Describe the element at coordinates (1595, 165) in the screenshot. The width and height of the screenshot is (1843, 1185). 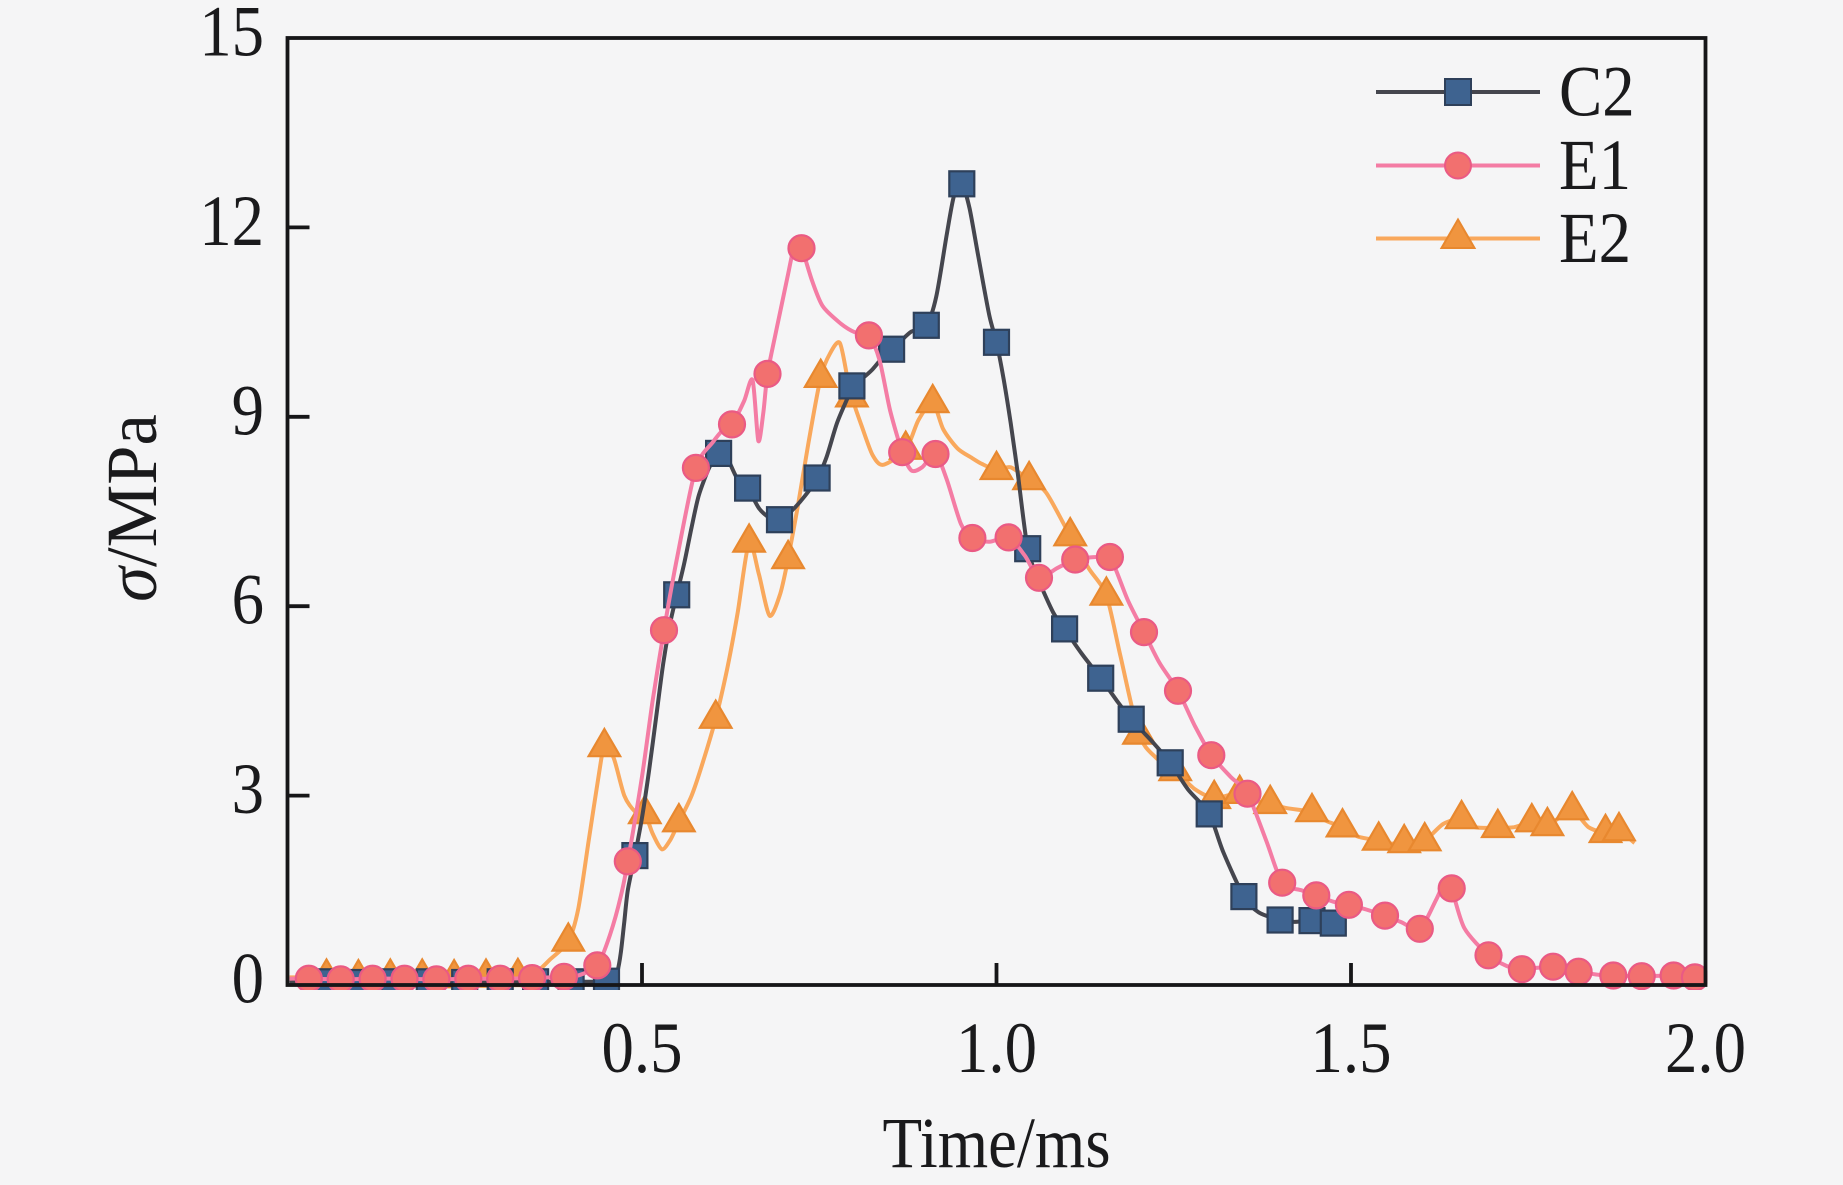
I see `svg-text: E1` at that location.